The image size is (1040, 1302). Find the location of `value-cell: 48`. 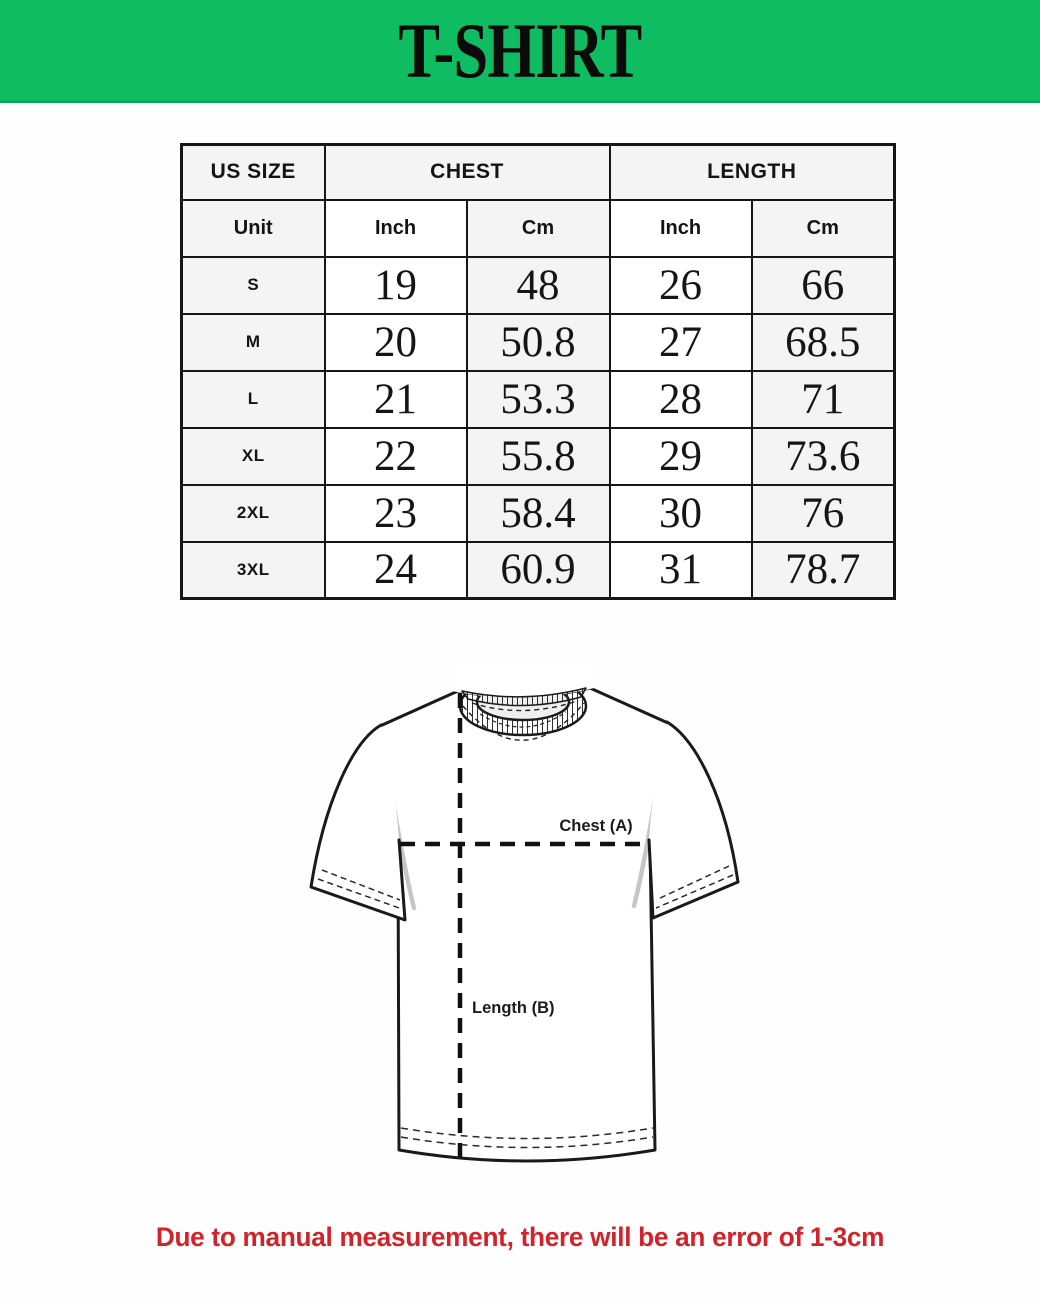

value-cell: 48 is located at coordinates (538, 285).